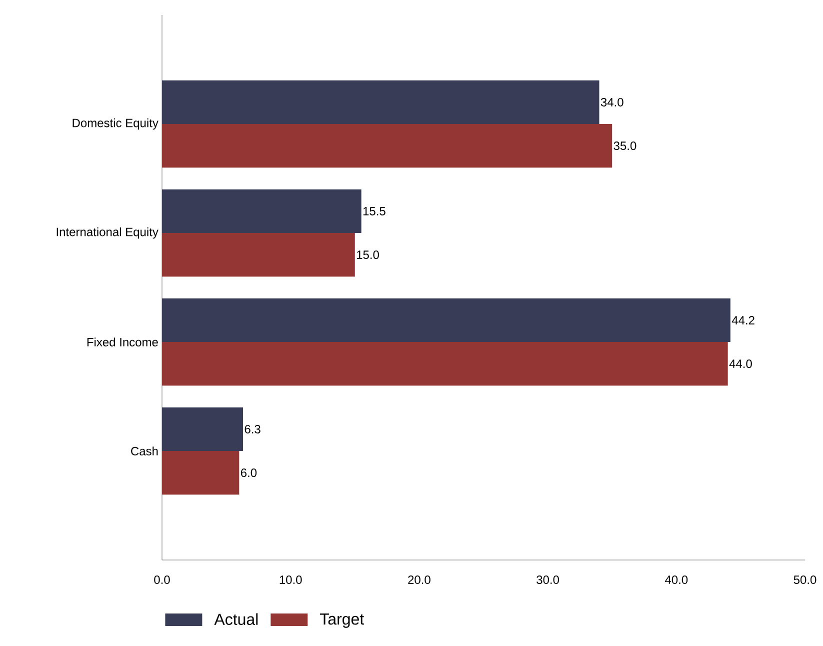 The image size is (823, 646). I want to click on x-tick-label: 40.0, so click(676, 580).